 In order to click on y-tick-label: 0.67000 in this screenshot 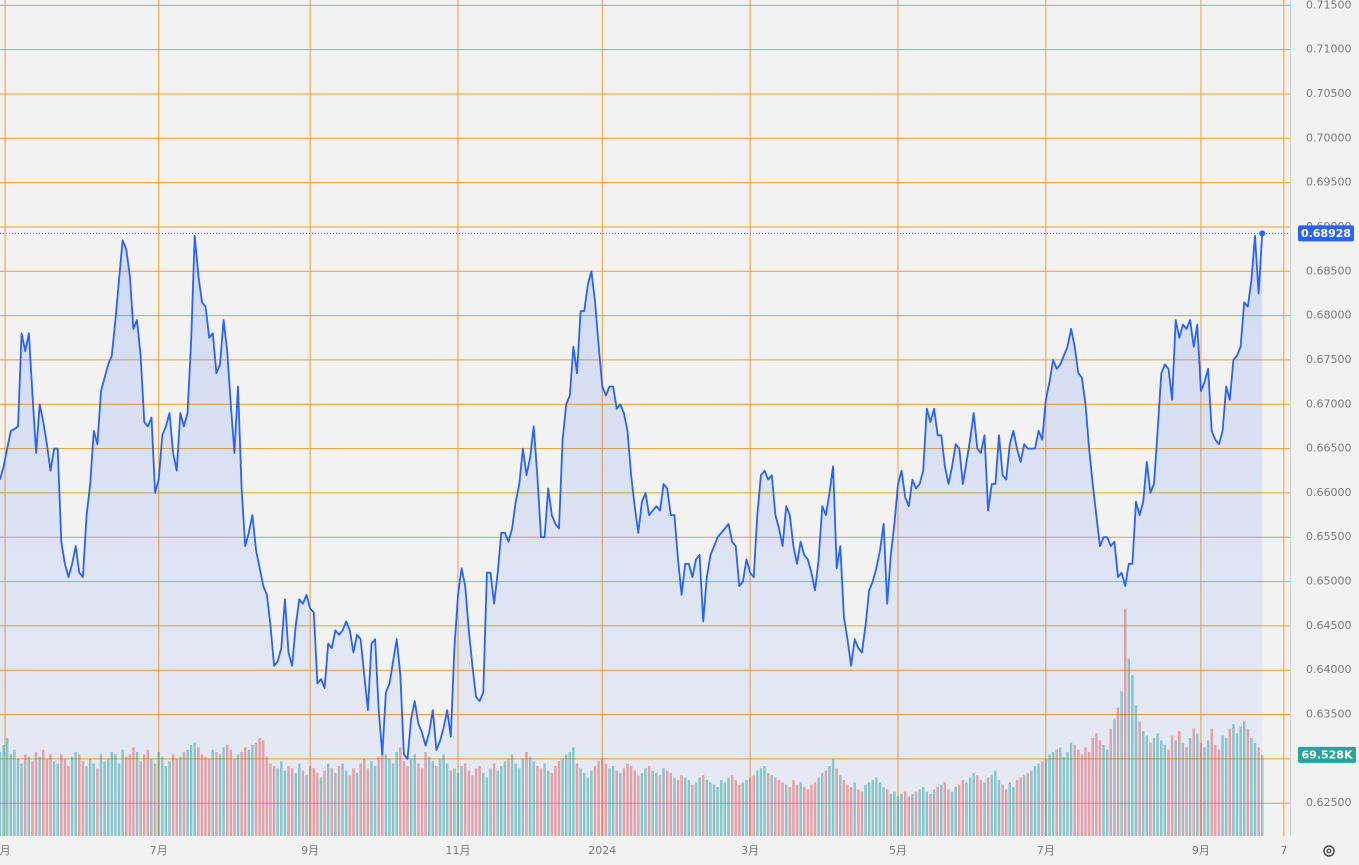, I will do `click(1329, 403)`.